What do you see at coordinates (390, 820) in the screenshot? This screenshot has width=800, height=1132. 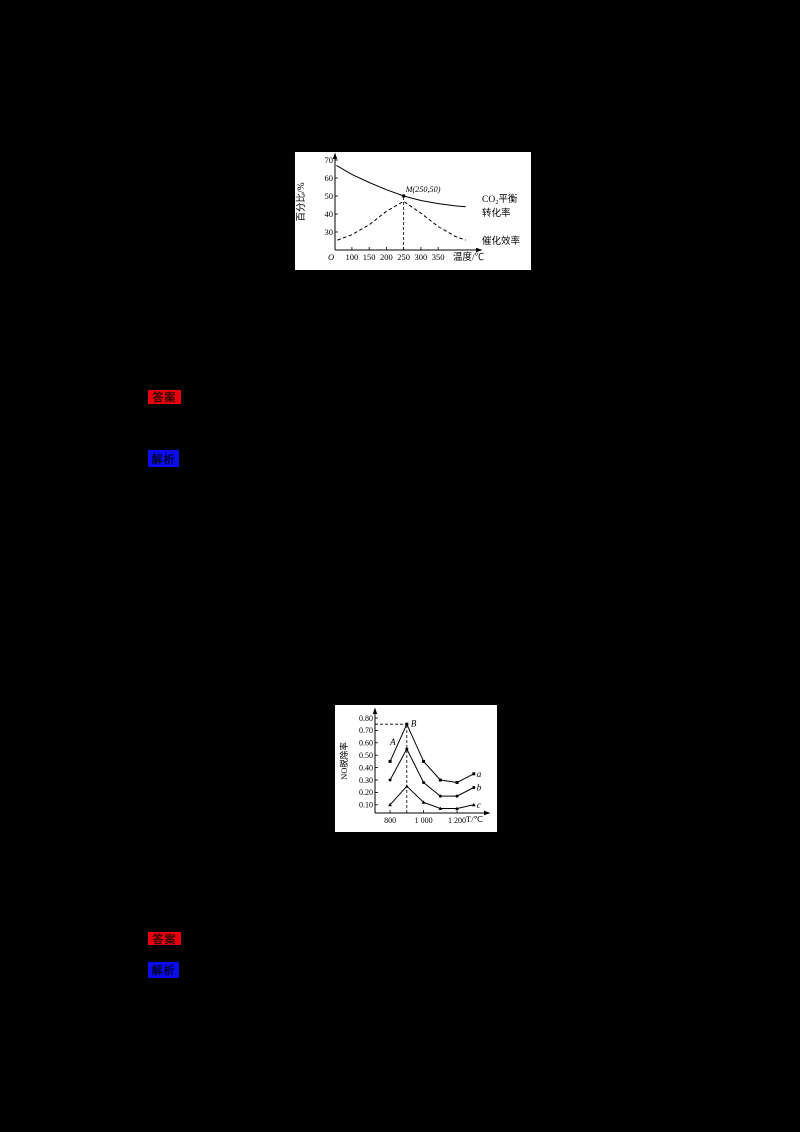 I see `x-tick-label: 800` at bounding box center [390, 820].